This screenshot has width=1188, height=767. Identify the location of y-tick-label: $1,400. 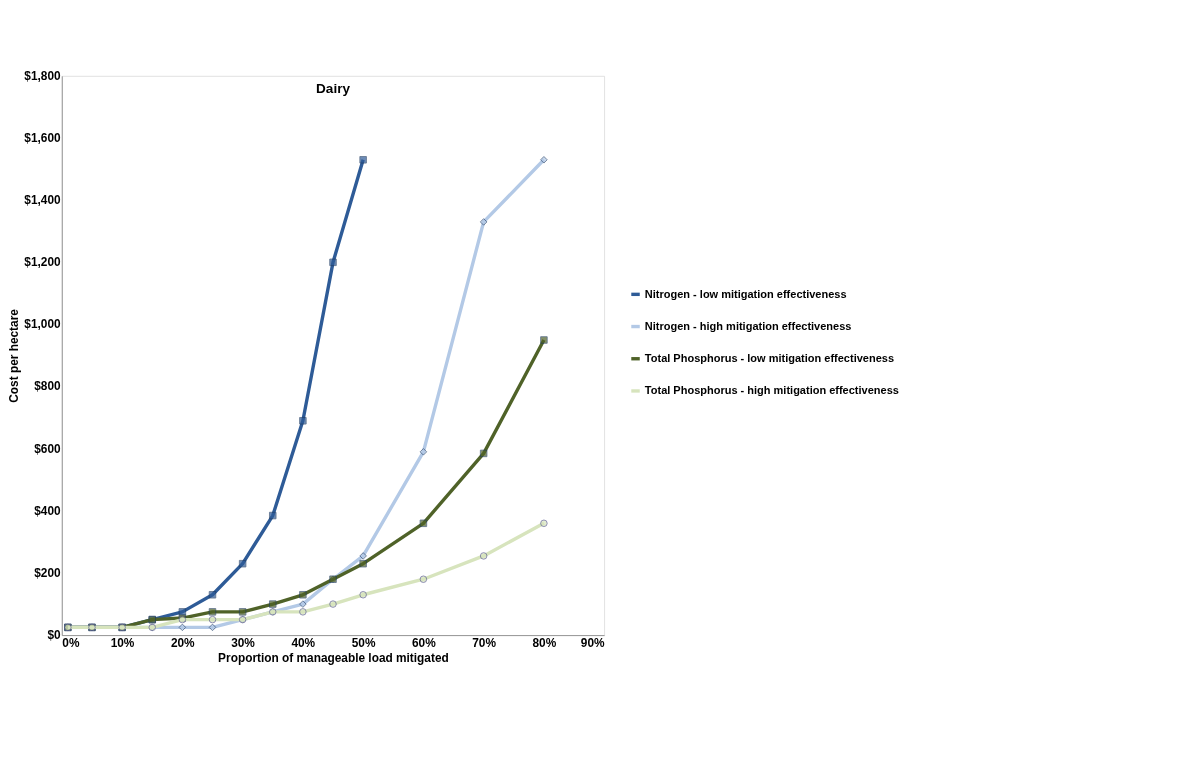
(42, 199).